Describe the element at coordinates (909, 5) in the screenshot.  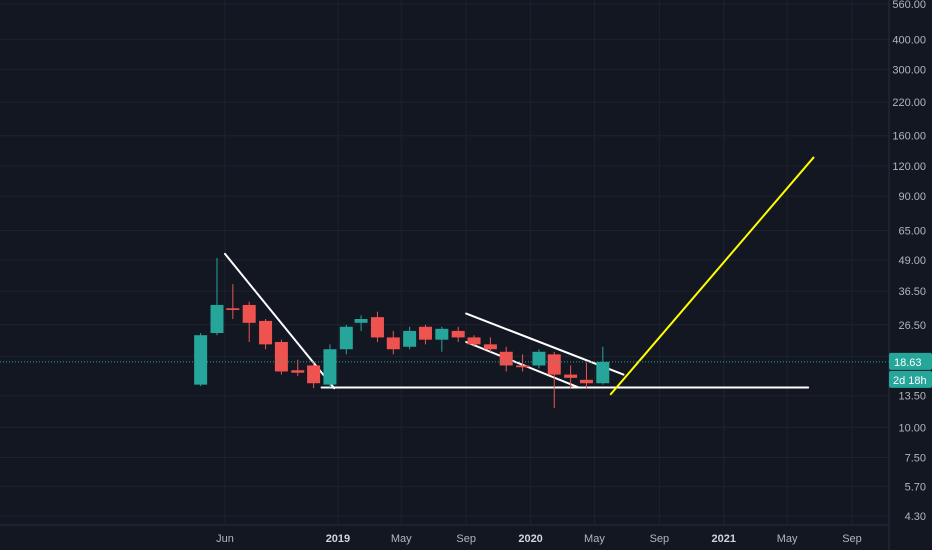
I see `y-tick-label: 560.00` at that location.